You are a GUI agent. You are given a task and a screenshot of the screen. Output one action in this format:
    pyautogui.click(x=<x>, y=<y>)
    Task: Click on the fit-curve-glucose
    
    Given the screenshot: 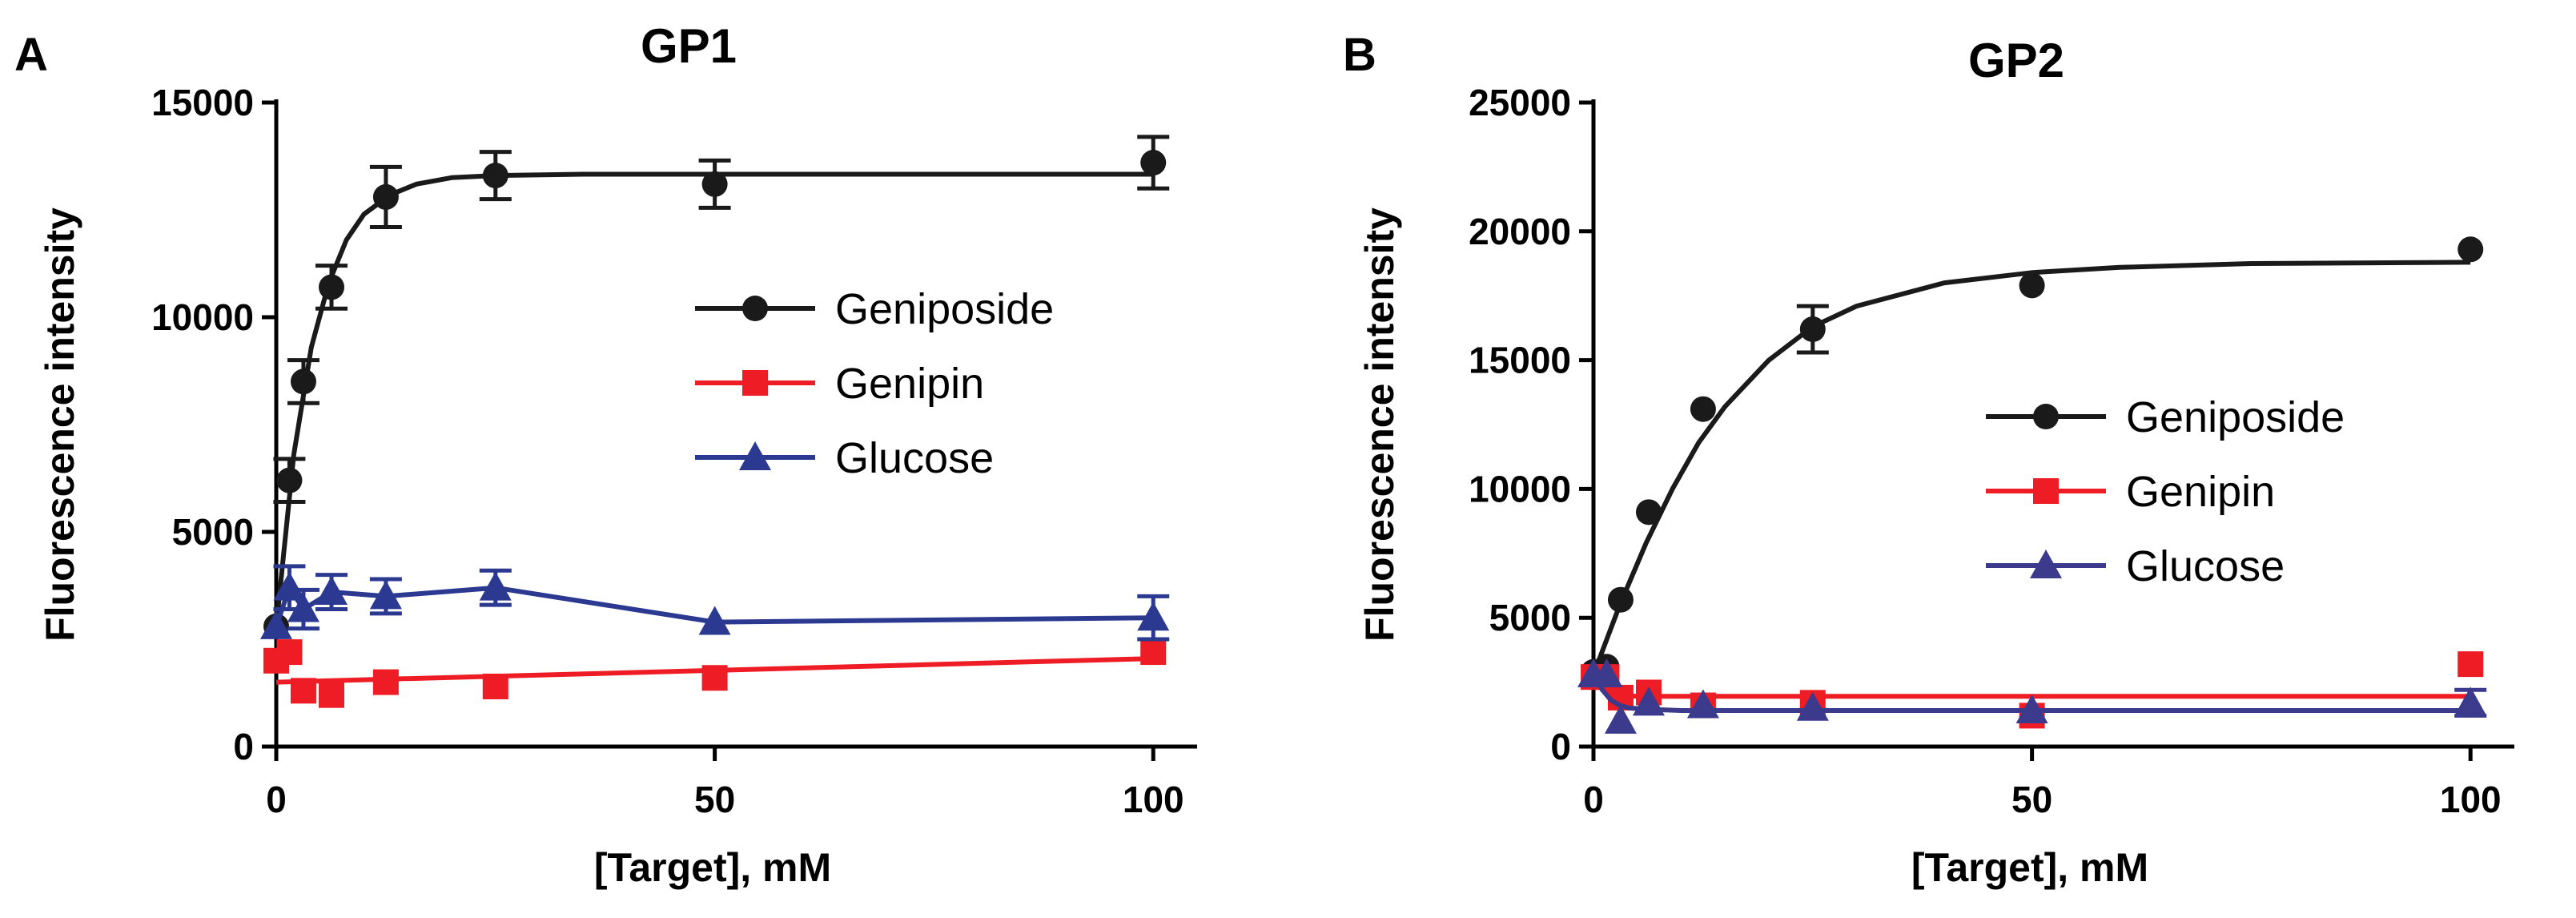 What is the action you would take?
    pyautogui.click(x=2031, y=693)
    